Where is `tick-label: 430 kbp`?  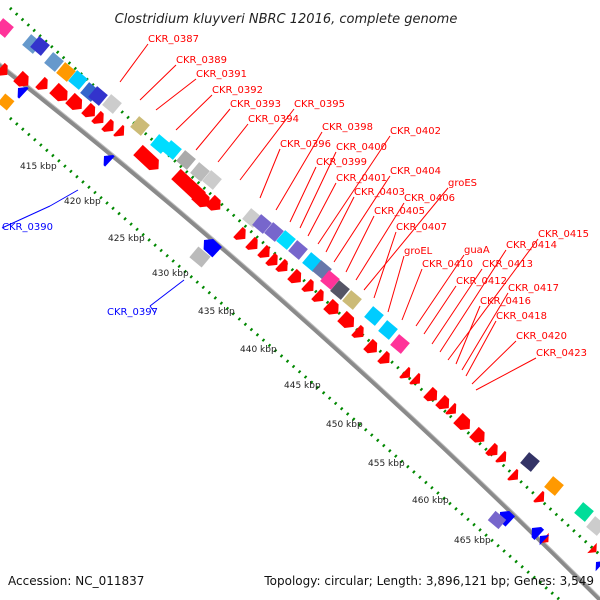
tick-label: 430 kbp is located at coordinates (170, 274).